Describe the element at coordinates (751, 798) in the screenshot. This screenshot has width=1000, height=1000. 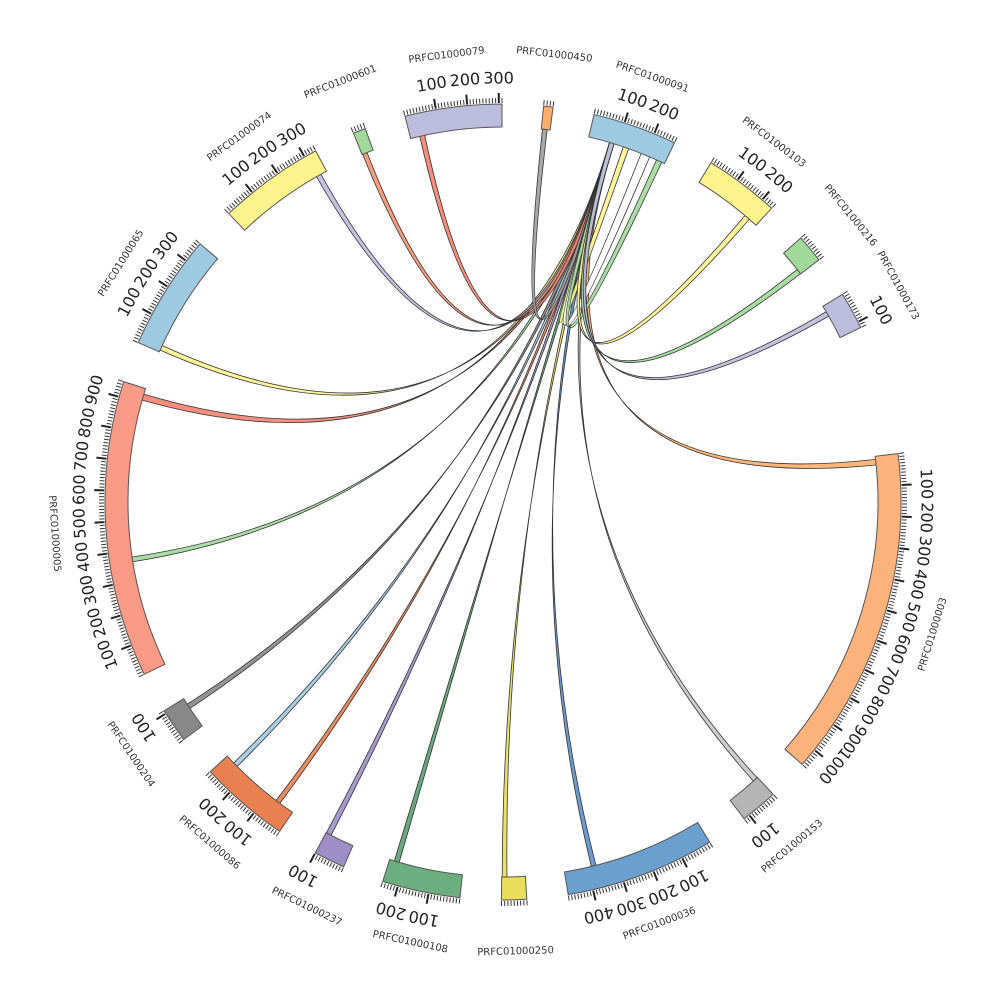
I see `ideogram-prfc01000153` at that location.